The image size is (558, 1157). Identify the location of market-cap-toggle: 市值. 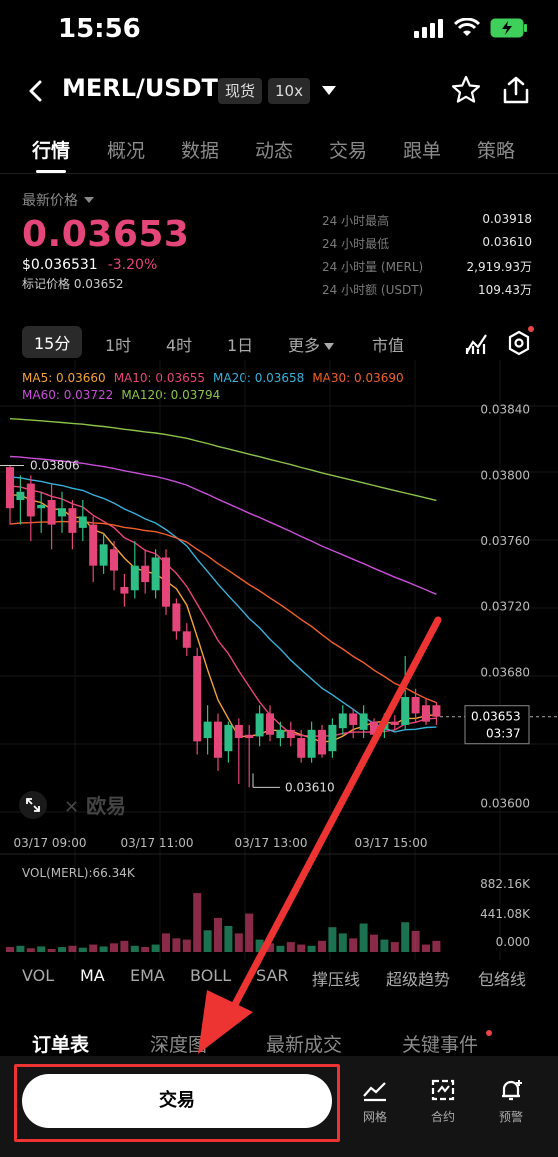
(388, 345).